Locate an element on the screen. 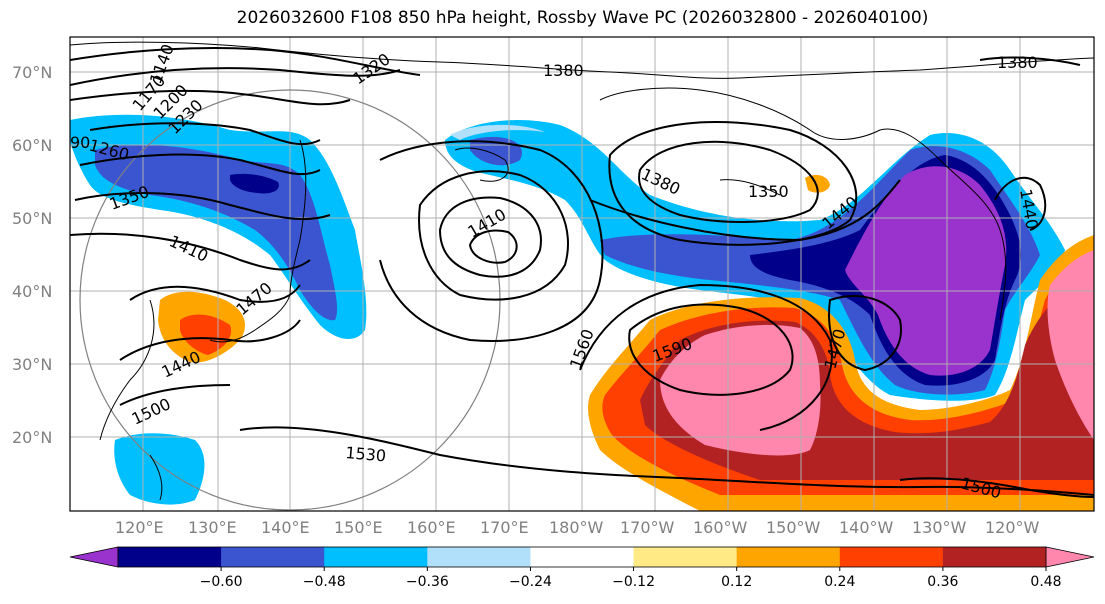 The height and width of the screenshot is (604, 1105). colorbar-tick-label: 0.12 is located at coordinates (736, 582).